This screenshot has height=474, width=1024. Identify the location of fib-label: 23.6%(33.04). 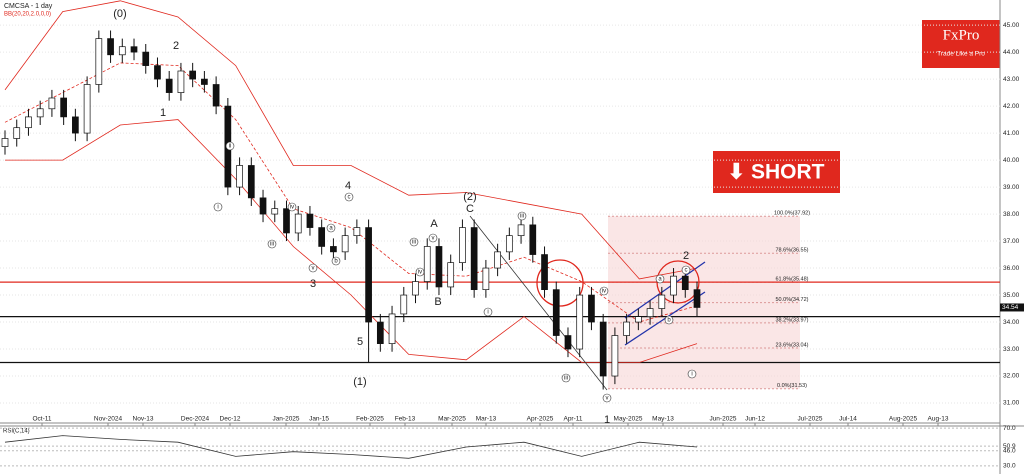
(791, 345).